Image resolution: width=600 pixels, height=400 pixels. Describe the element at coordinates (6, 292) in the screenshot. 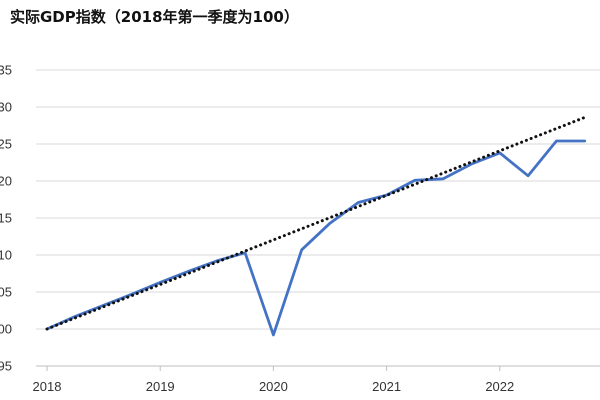

I see `y-tick-label: 05` at that location.